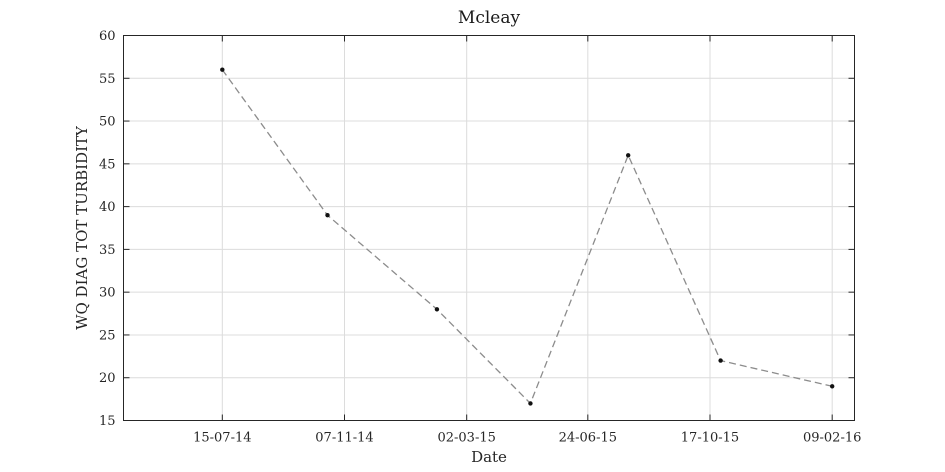 This screenshot has height=472, width=945. What do you see at coordinates (107, 293) in the screenshot?
I see `y-tick-label: 30` at bounding box center [107, 293].